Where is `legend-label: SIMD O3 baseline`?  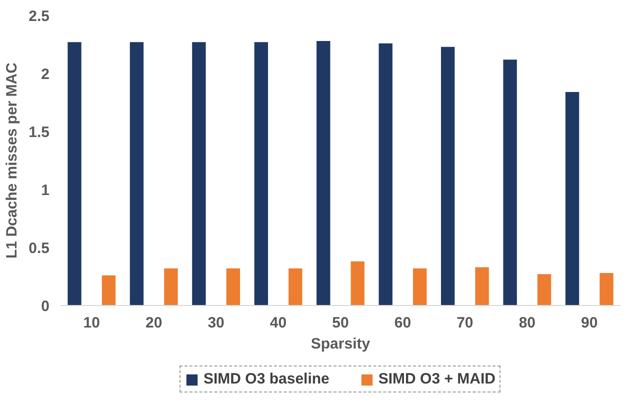 legend-label: SIMD O3 baseline is located at coordinates (267, 379).